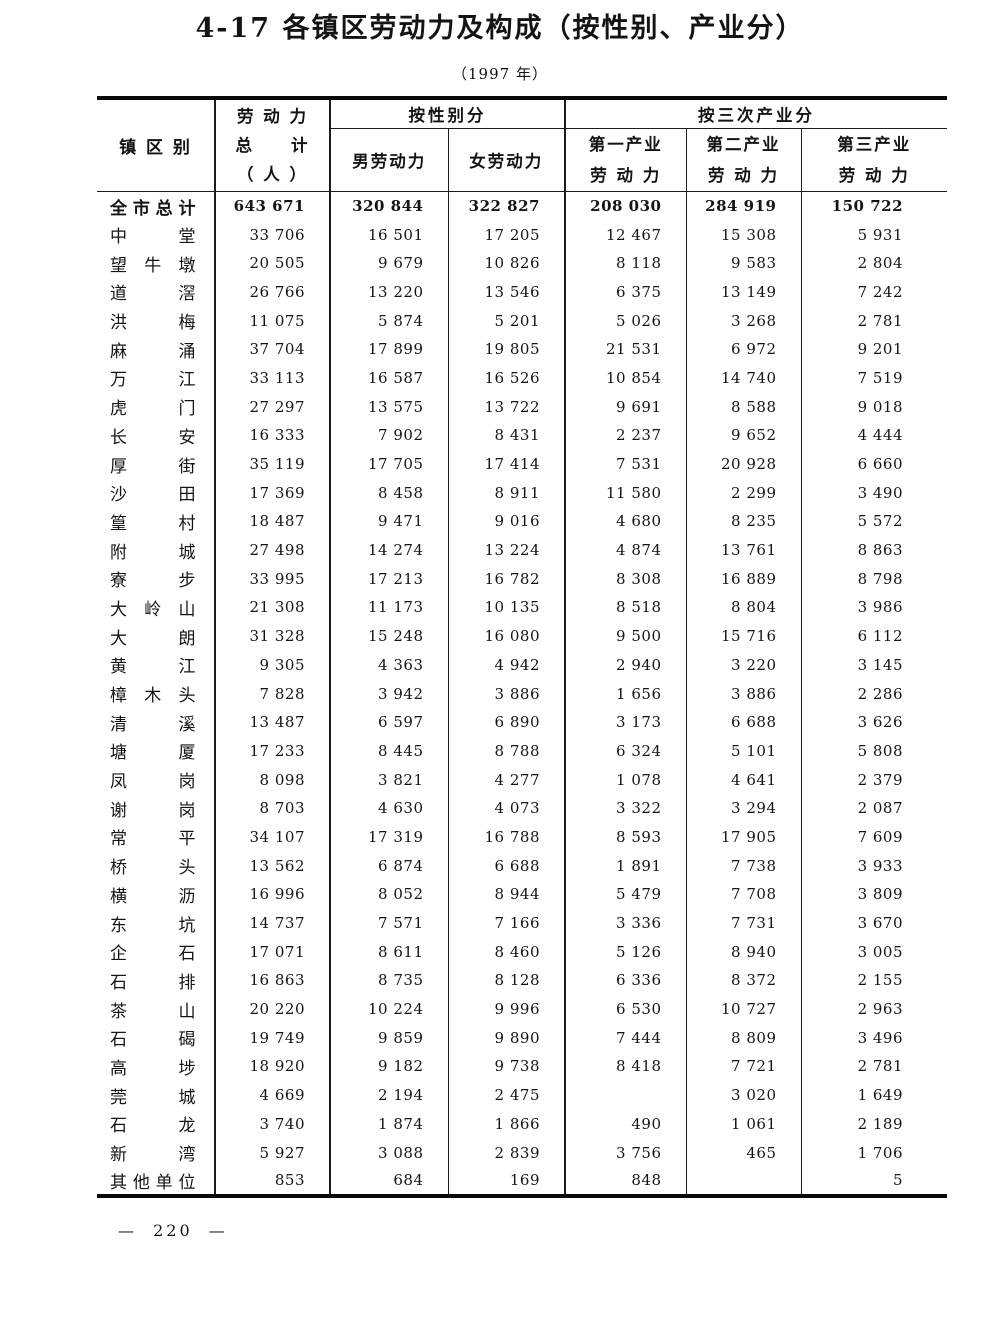  What do you see at coordinates (744, 923) in the screenshot?
I see `industry2-labor-value: 7 731` at bounding box center [744, 923].